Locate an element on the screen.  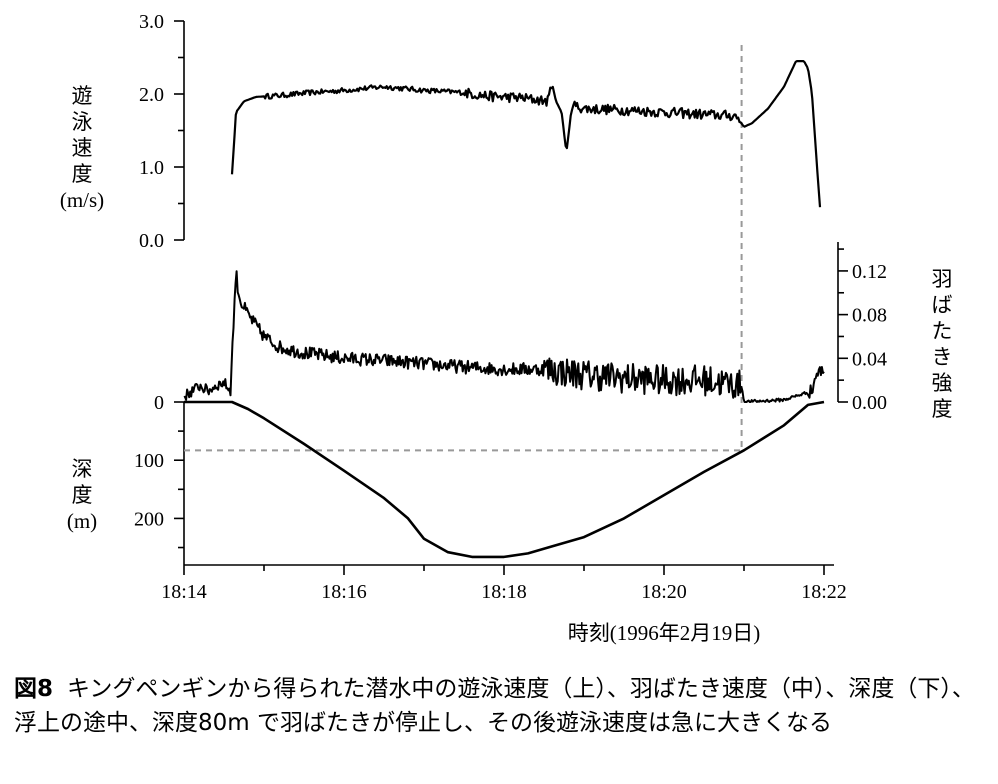
x-tick-label: 18:22 is located at coordinates (824, 592).